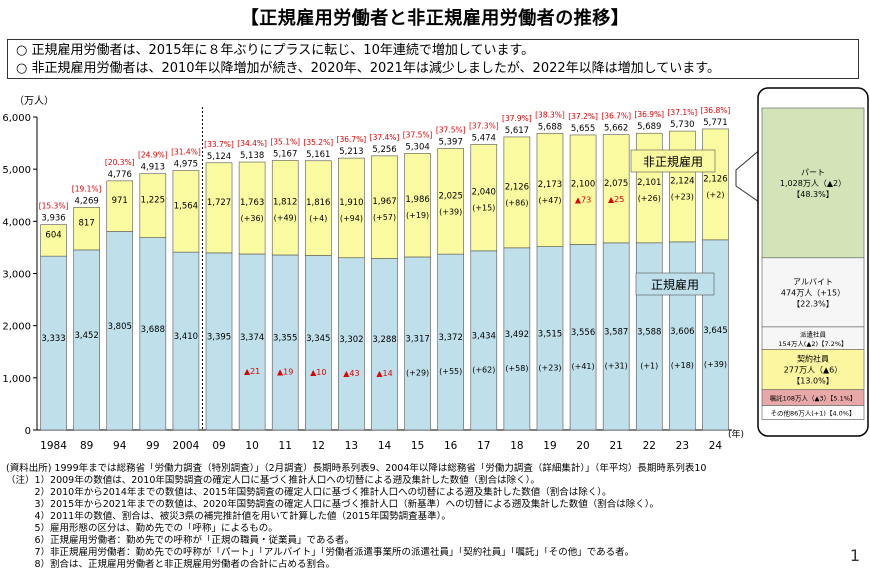 This screenshot has width=870, height=571. Describe the element at coordinates (384, 340) in the screenshot. I see `data-label-regular: 3,288` at that location.